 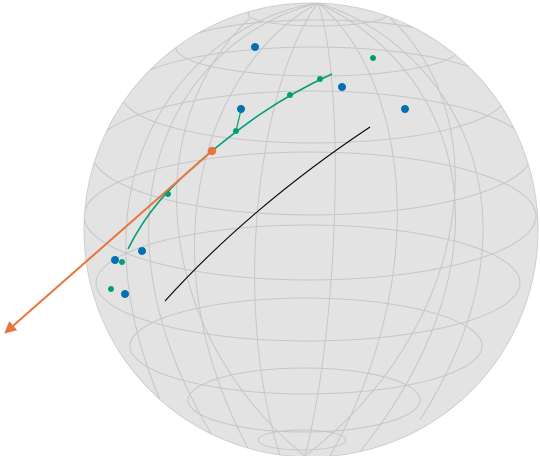 What do you see at coordinates (238, 120) in the screenshot?
I see `teal-connector` at bounding box center [238, 120].